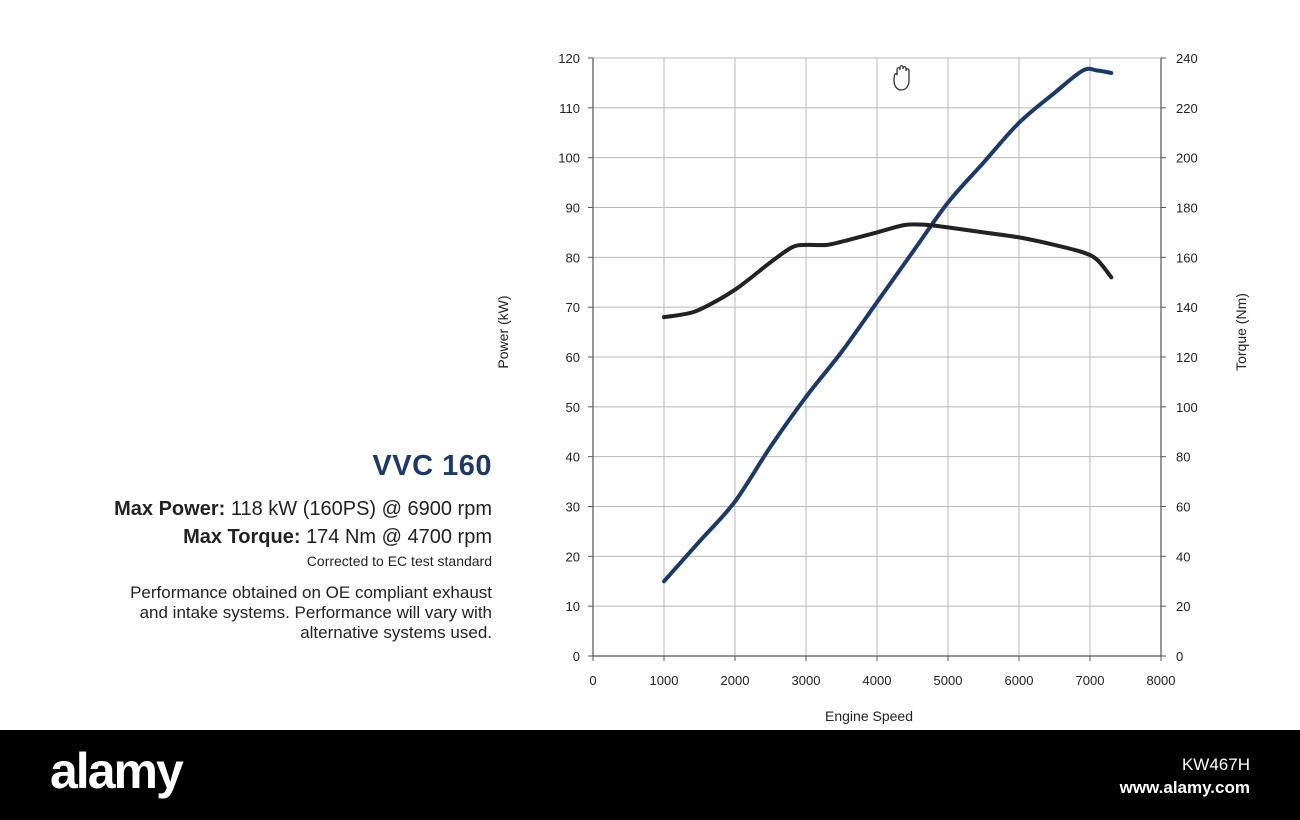 This screenshot has height=820, width=1300. What do you see at coordinates (1187, 357) in the screenshot?
I see `y-right-tick-label: 120` at bounding box center [1187, 357].